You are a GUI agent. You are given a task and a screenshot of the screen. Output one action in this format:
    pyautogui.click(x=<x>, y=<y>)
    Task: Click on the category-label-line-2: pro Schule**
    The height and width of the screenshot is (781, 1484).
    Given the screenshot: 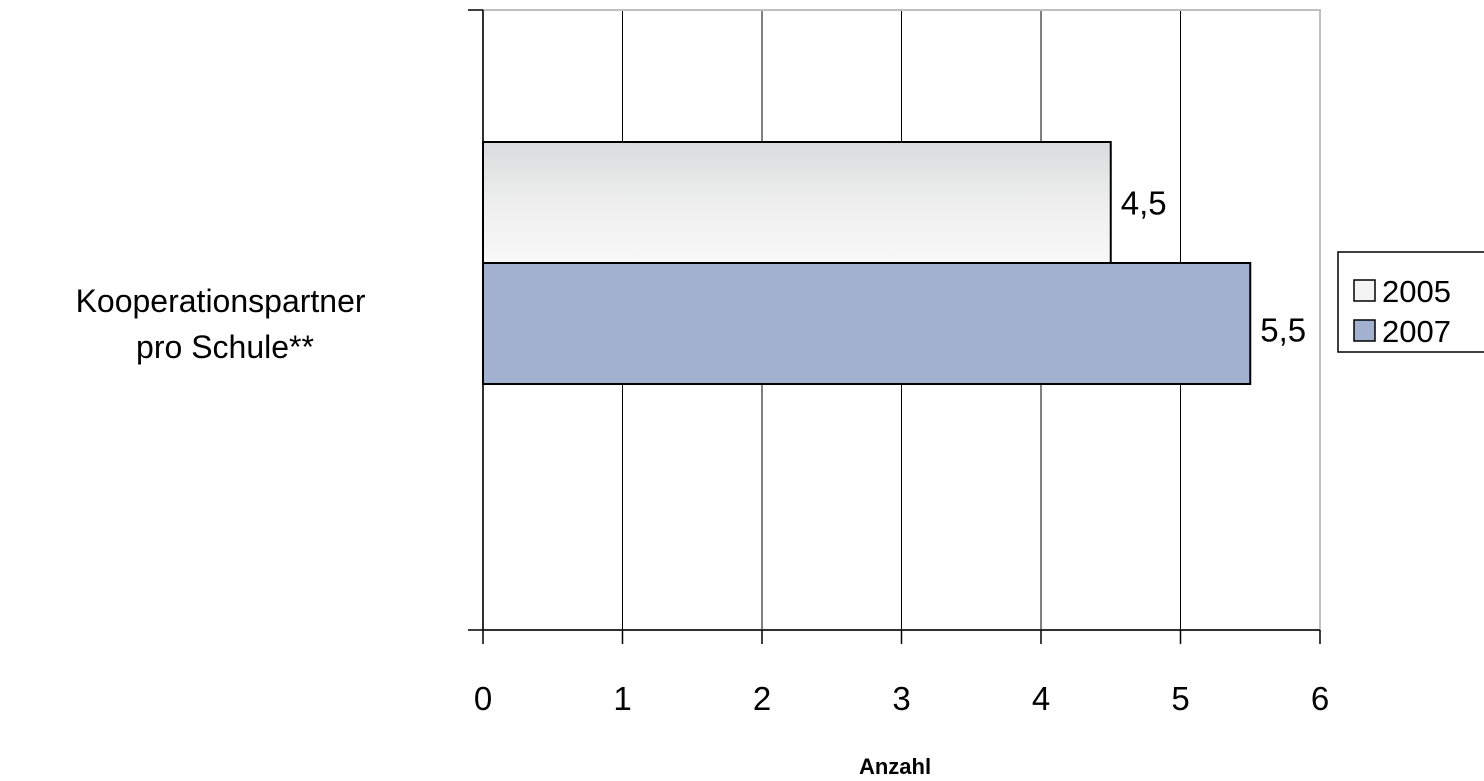 What is the action you would take?
    pyautogui.click(x=225, y=347)
    